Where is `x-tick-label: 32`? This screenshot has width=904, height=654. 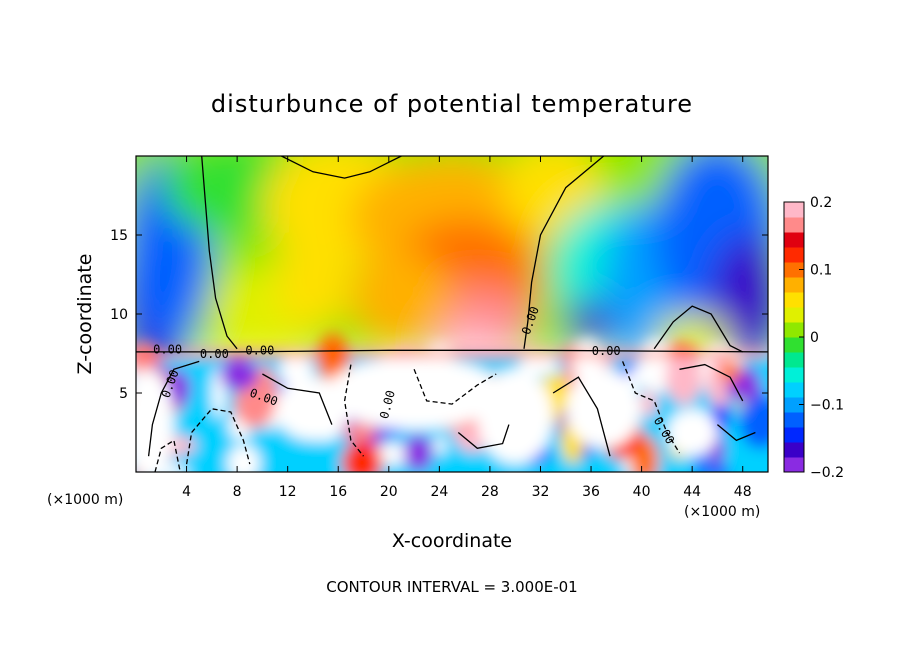
x-tick-label: 32 is located at coordinates (541, 492).